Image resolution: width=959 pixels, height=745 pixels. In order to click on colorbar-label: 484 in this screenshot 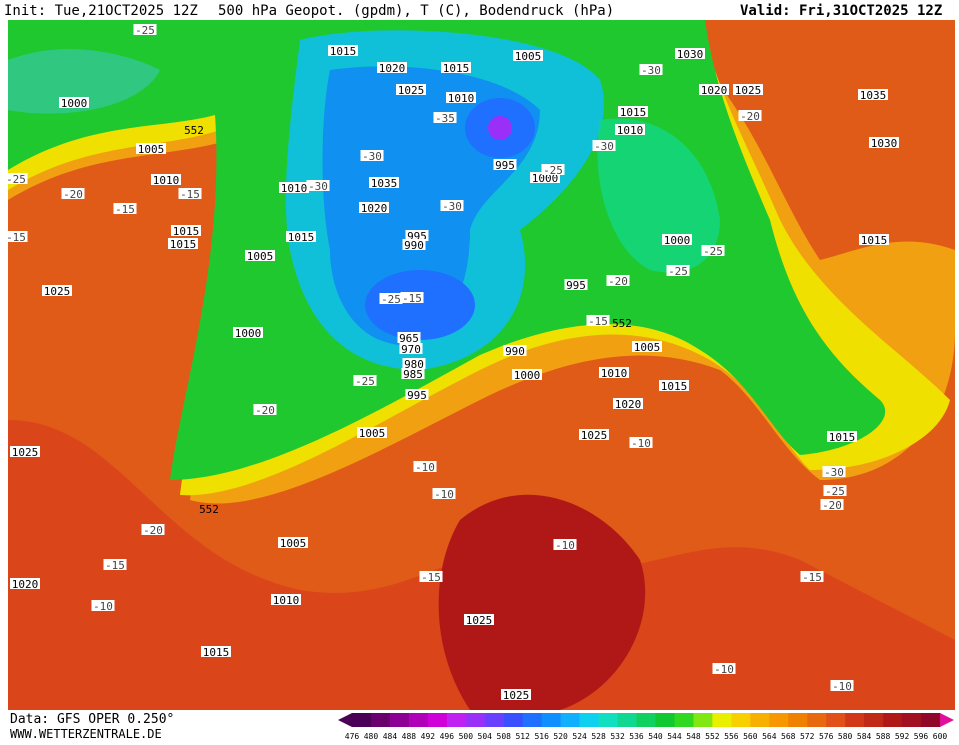, I will do `click(390, 736)`.